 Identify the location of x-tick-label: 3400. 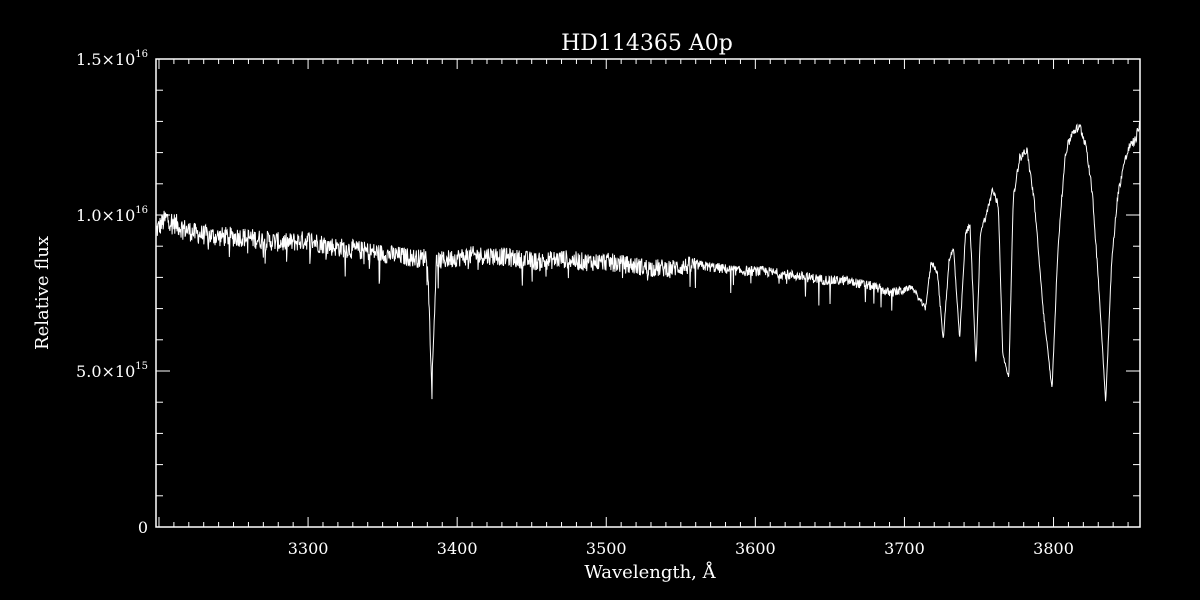
(457, 548).